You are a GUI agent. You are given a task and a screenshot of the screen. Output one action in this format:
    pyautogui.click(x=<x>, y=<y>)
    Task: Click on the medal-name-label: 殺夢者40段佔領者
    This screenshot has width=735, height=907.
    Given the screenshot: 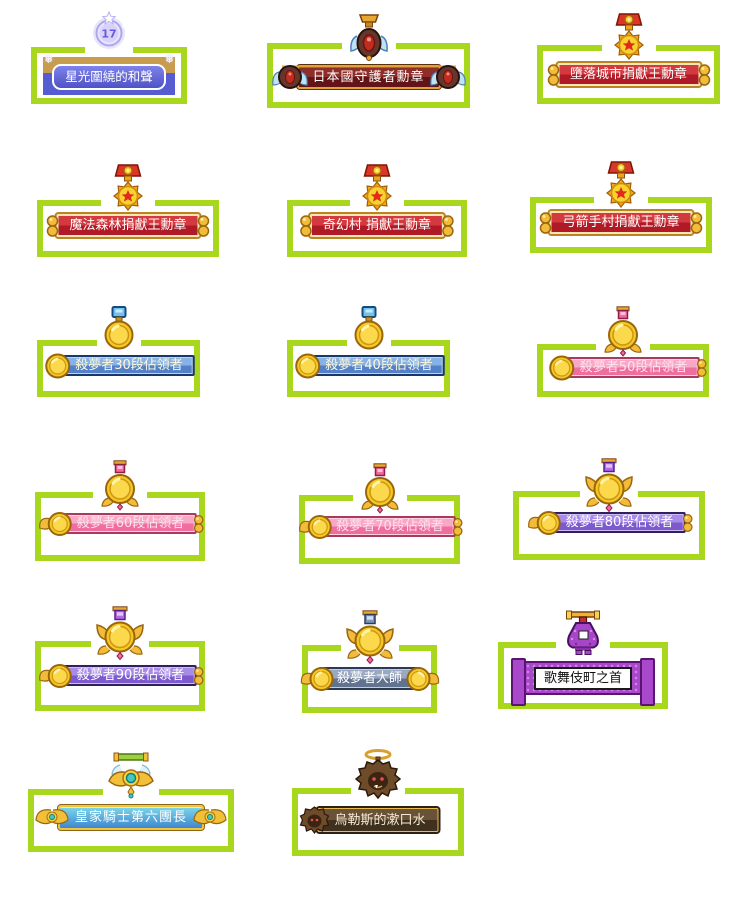 What is the action you would take?
    pyautogui.click(x=379, y=365)
    